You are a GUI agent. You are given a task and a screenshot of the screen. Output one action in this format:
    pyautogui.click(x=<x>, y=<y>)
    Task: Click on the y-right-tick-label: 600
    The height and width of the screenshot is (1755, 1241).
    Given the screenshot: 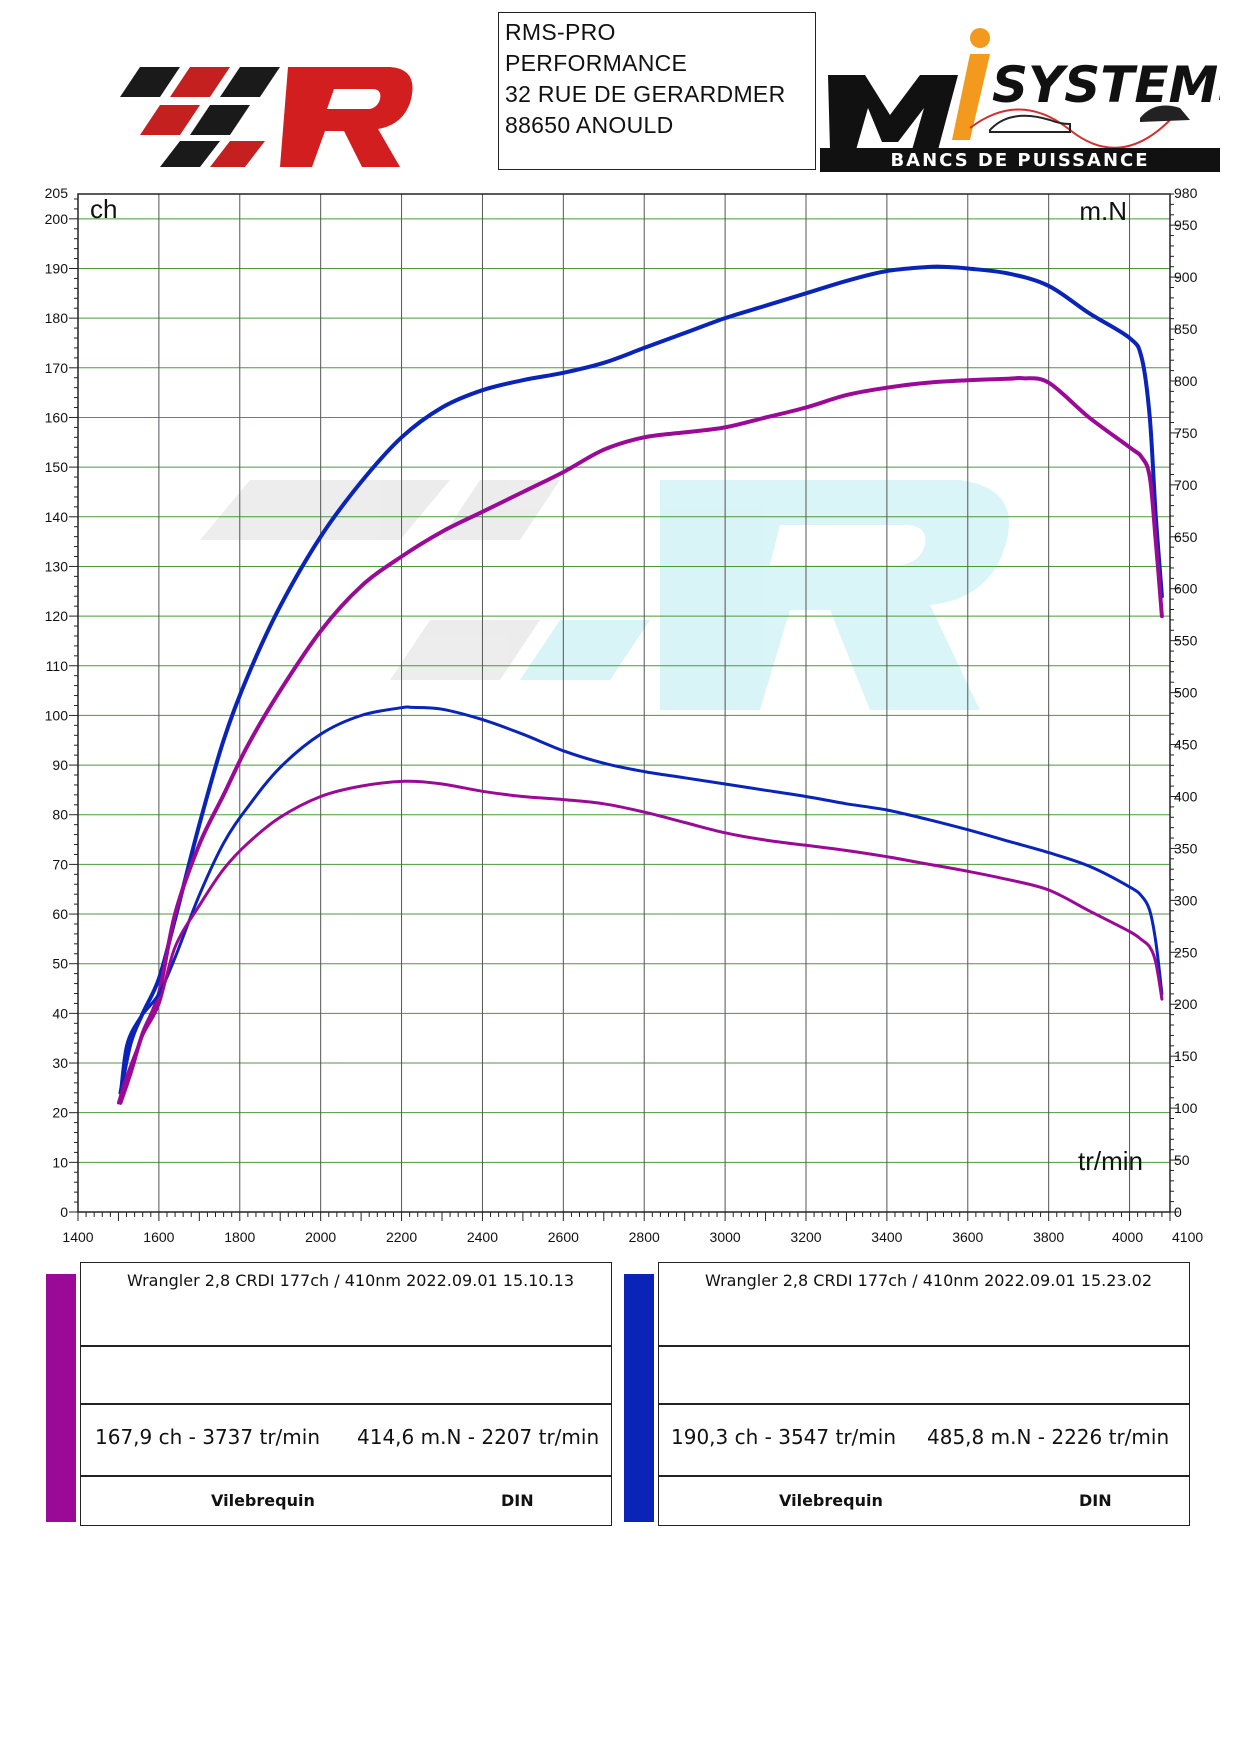 What is the action you would take?
    pyautogui.click(x=1186, y=589)
    